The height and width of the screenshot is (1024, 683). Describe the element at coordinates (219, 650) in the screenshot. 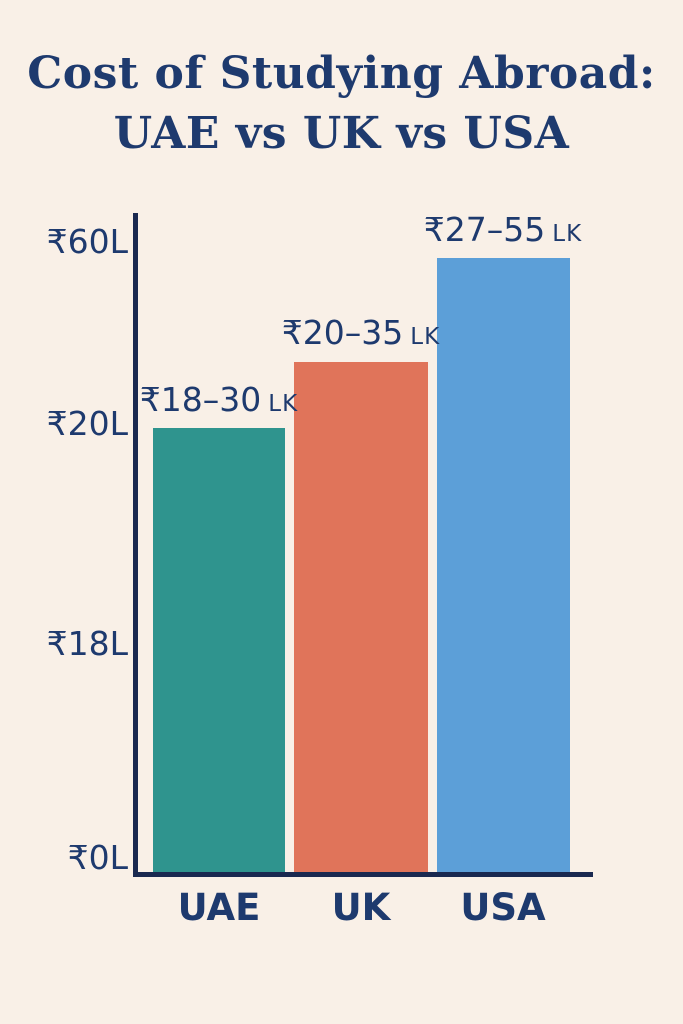

I see `bar-uae` at that location.